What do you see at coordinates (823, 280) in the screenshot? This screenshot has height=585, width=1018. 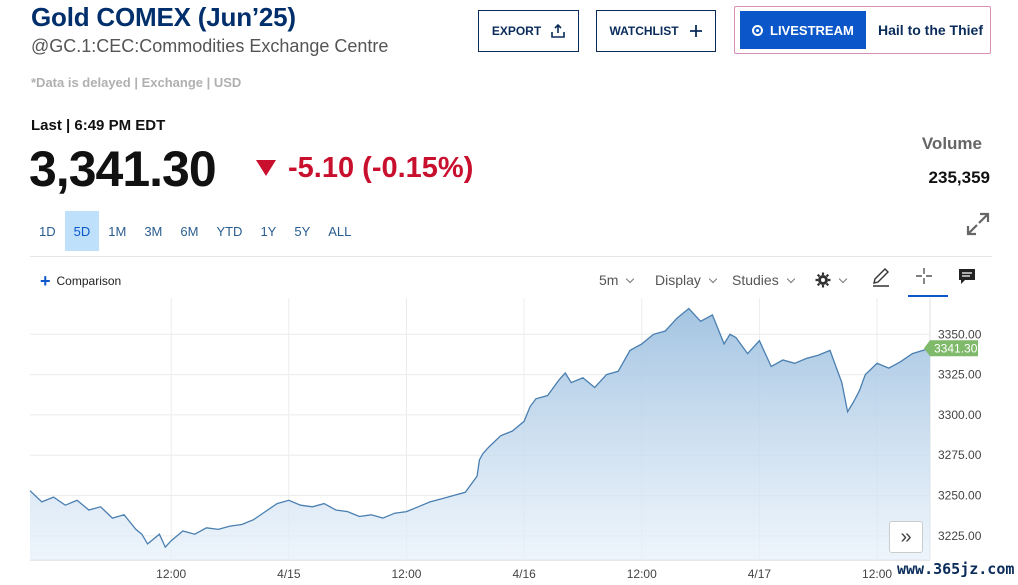 I see `gear-icon` at bounding box center [823, 280].